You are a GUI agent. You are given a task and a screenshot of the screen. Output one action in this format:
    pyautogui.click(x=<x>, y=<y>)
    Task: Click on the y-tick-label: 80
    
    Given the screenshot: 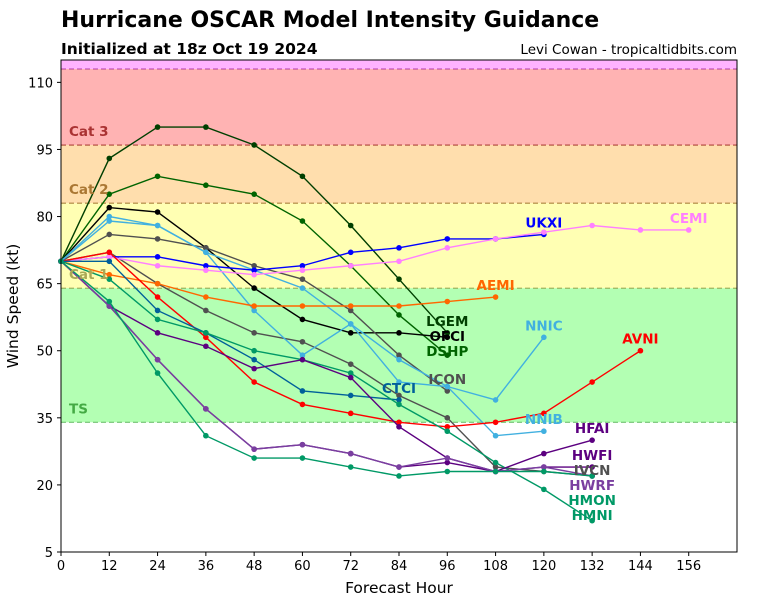 What is the action you would take?
    pyautogui.click(x=44, y=218)
    